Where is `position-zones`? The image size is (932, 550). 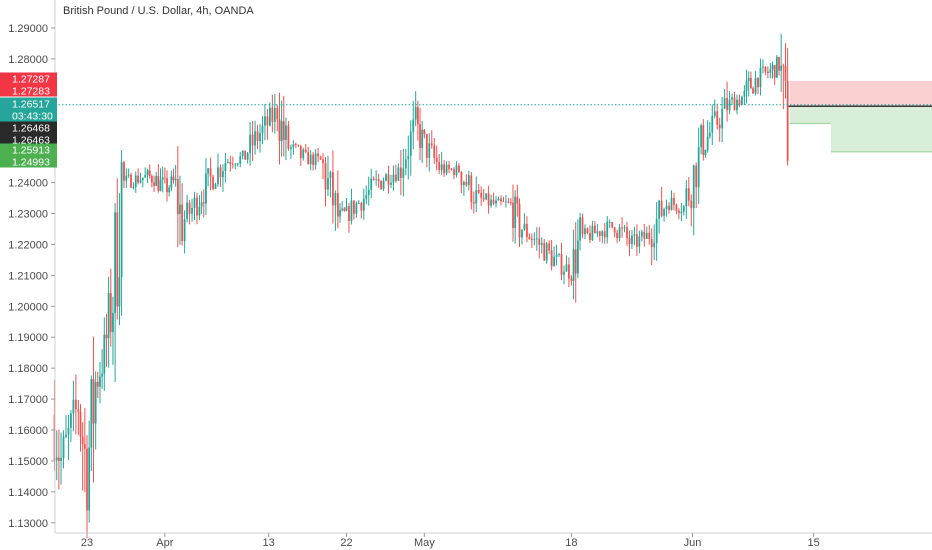
position-zones is located at coordinates (859, 116).